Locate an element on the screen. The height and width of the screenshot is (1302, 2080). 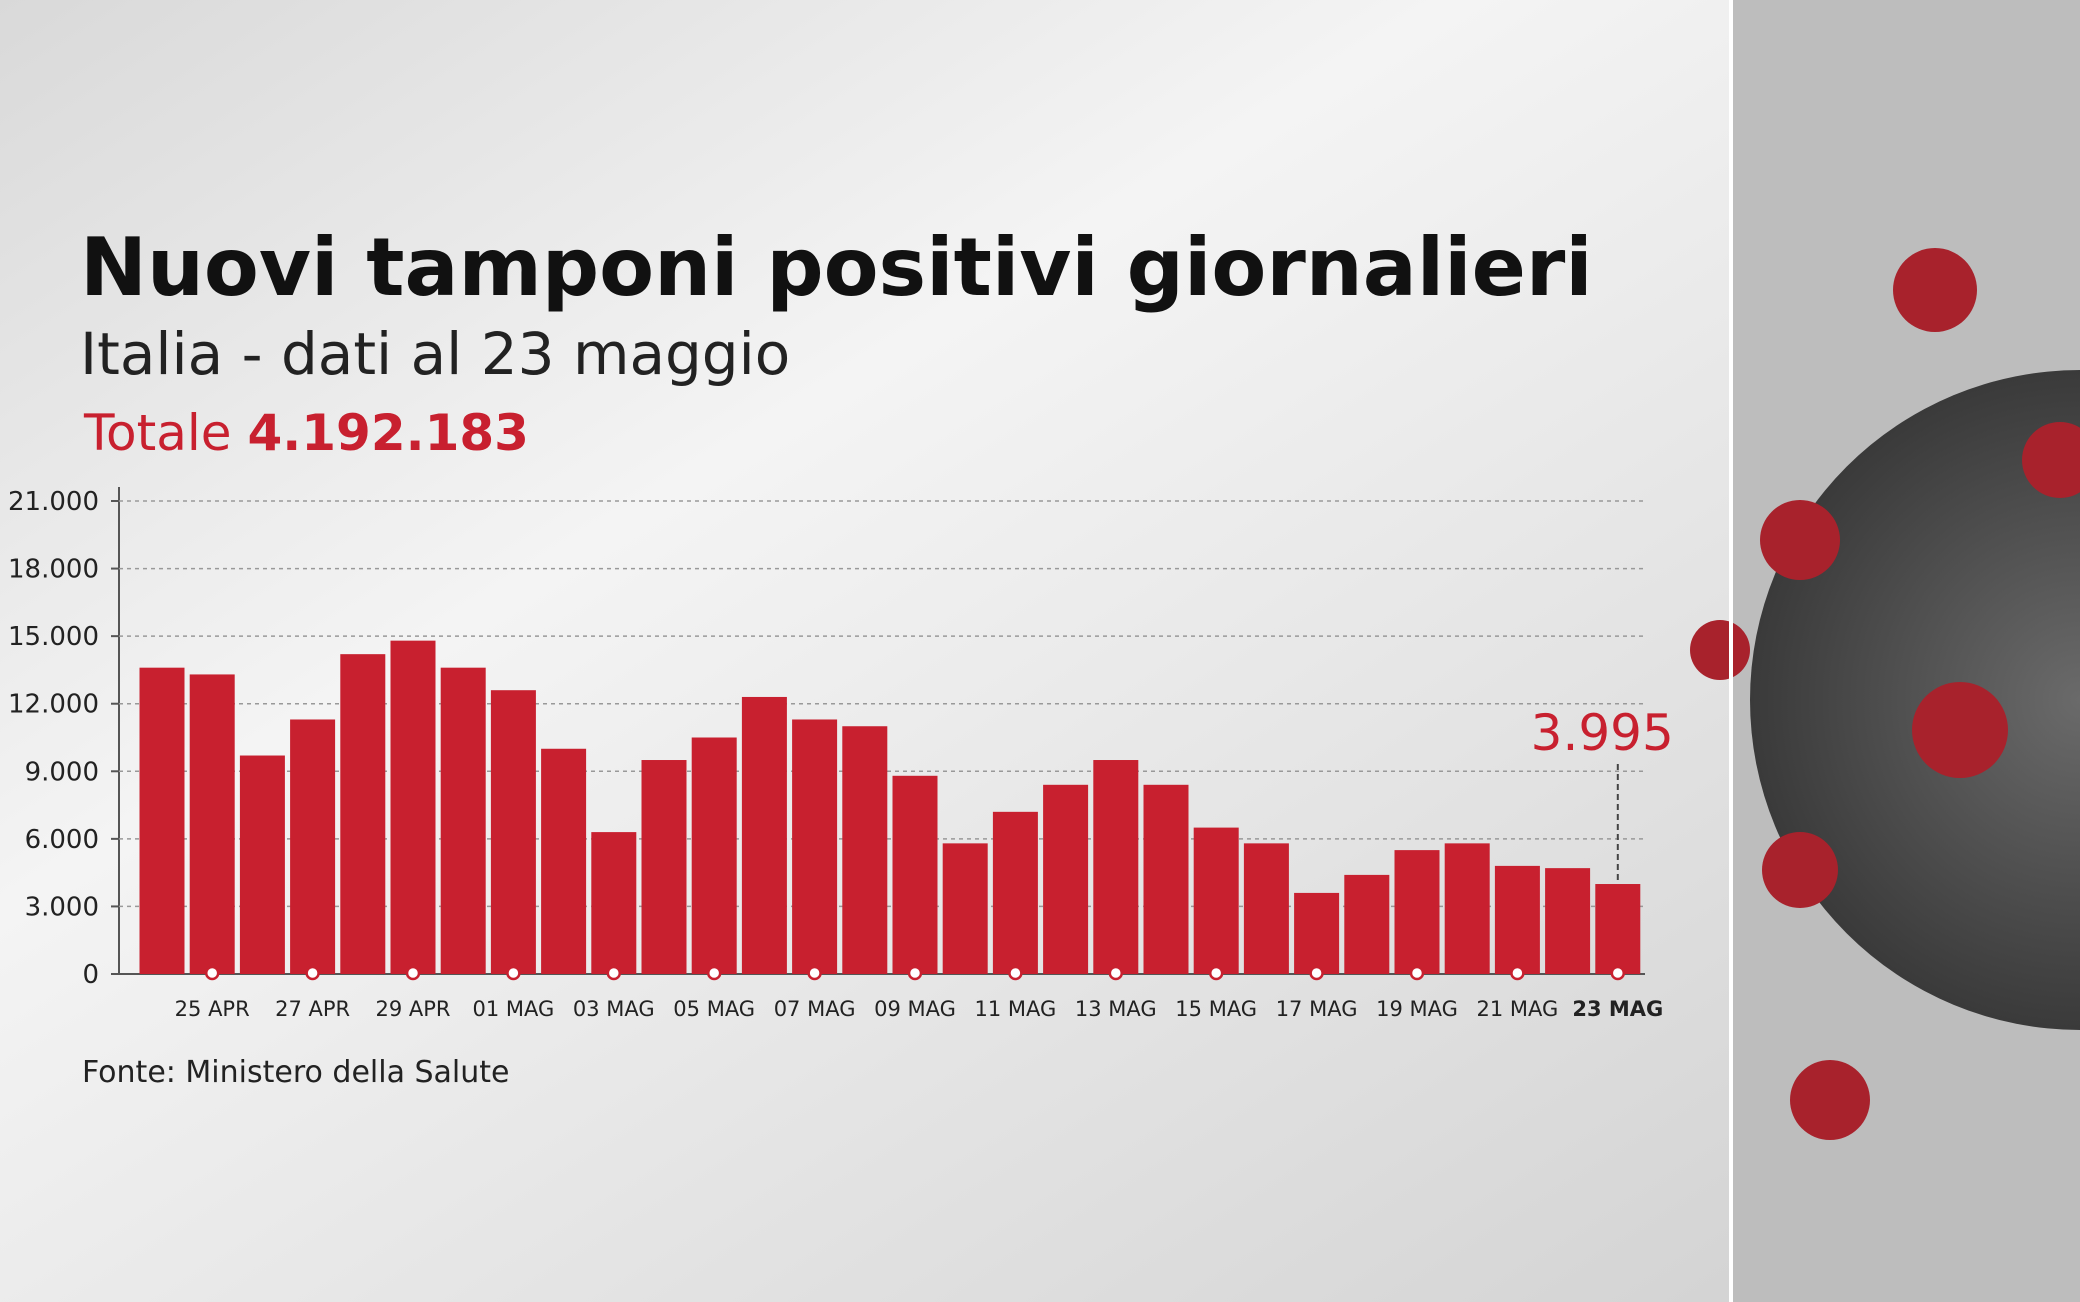
x-tick-label: 03 MAG is located at coordinates (614, 1009).